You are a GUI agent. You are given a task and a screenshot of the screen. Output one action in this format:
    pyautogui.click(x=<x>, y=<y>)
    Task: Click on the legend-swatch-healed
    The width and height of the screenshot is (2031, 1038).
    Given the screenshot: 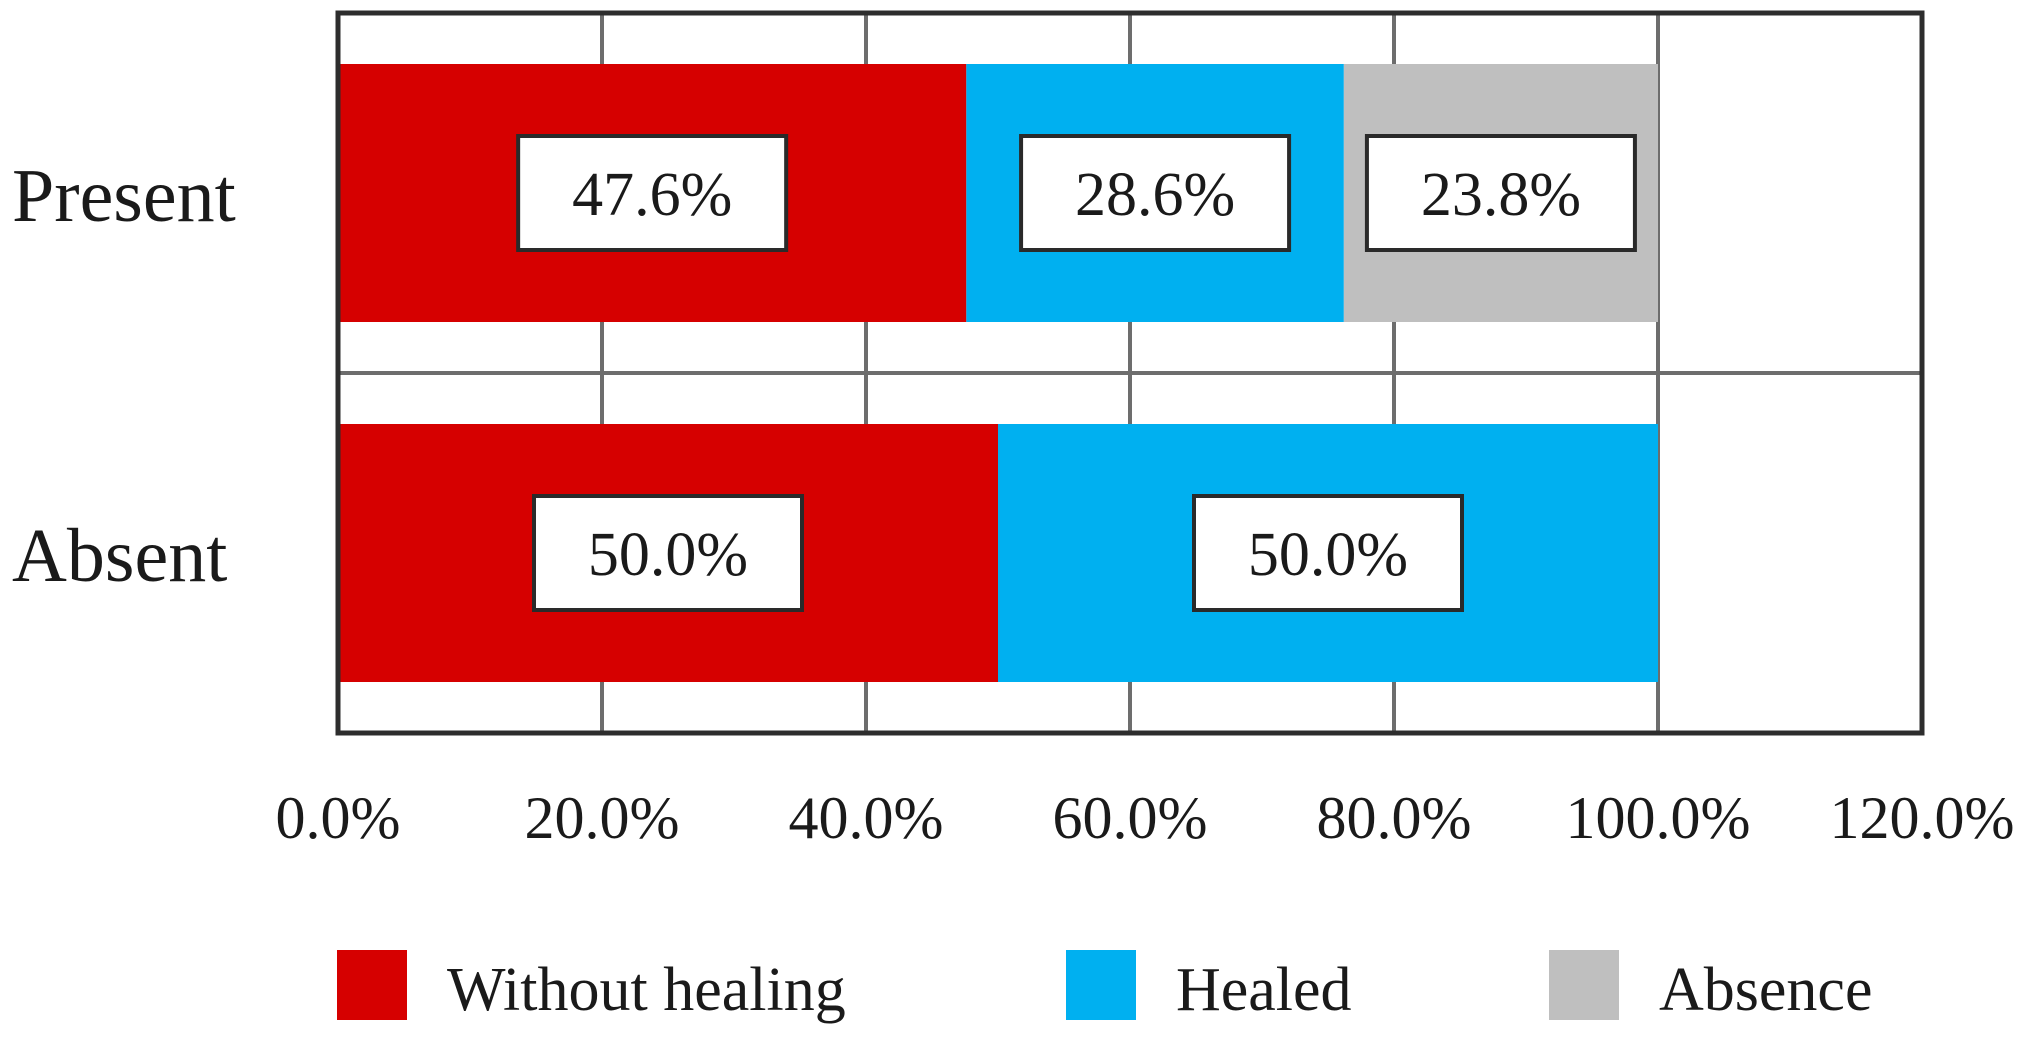 What is the action you would take?
    pyautogui.click(x=1101, y=985)
    